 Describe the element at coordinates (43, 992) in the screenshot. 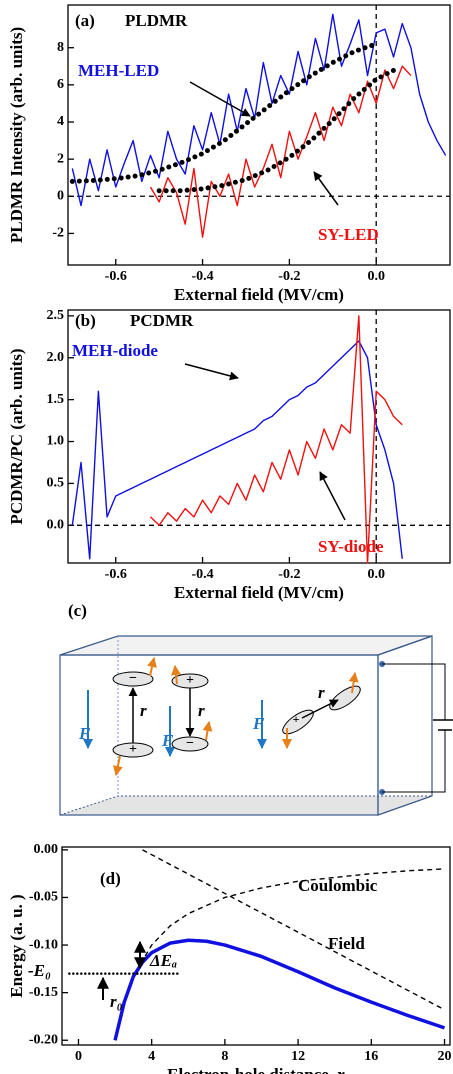

I see `y-tick-label: -0.15` at that location.